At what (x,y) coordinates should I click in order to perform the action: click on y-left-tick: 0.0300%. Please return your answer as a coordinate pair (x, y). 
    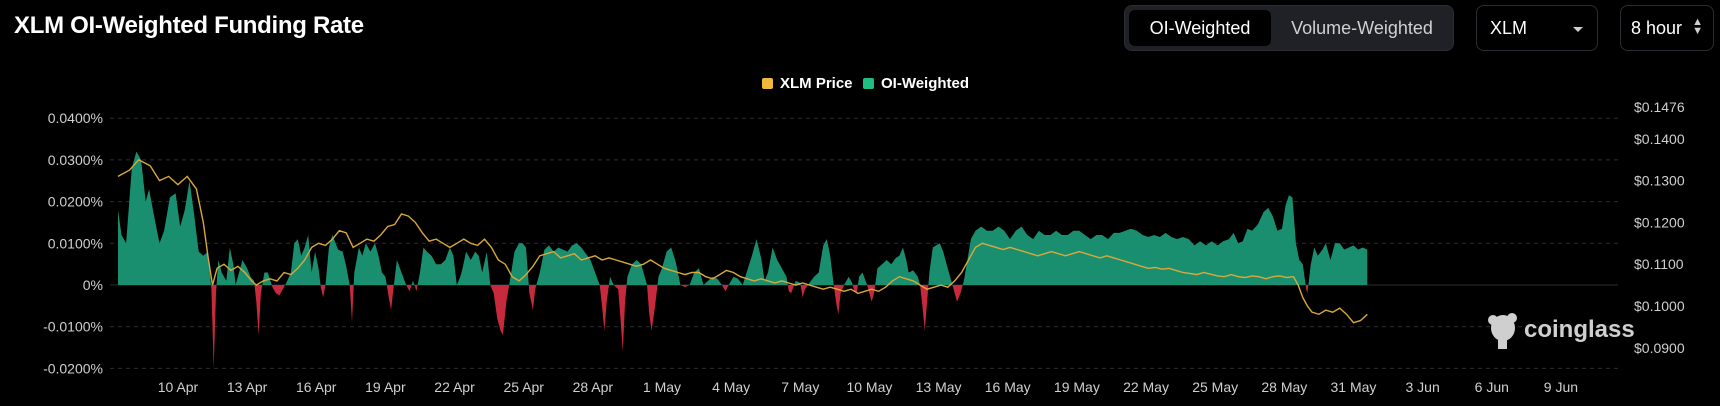
    Looking at the image, I should click on (75, 160).